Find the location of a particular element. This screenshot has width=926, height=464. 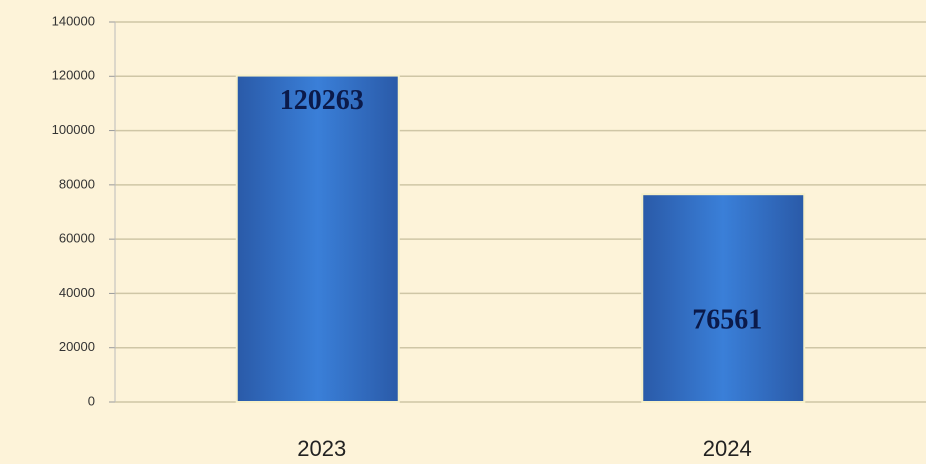

y-tick-label: 80000 is located at coordinates (77, 183).